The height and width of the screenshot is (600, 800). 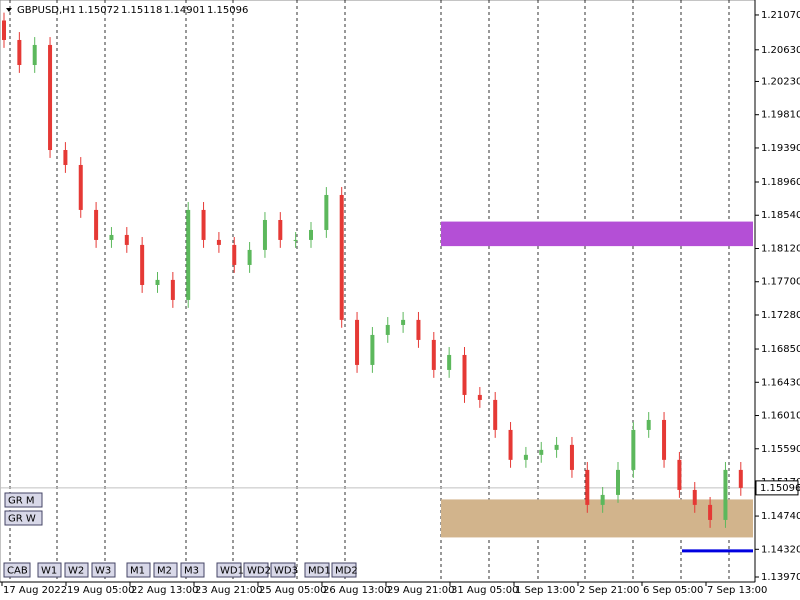 What do you see at coordinates (780, 248) in the screenshot?
I see `y-tick-label: 1.18120` at bounding box center [780, 248].